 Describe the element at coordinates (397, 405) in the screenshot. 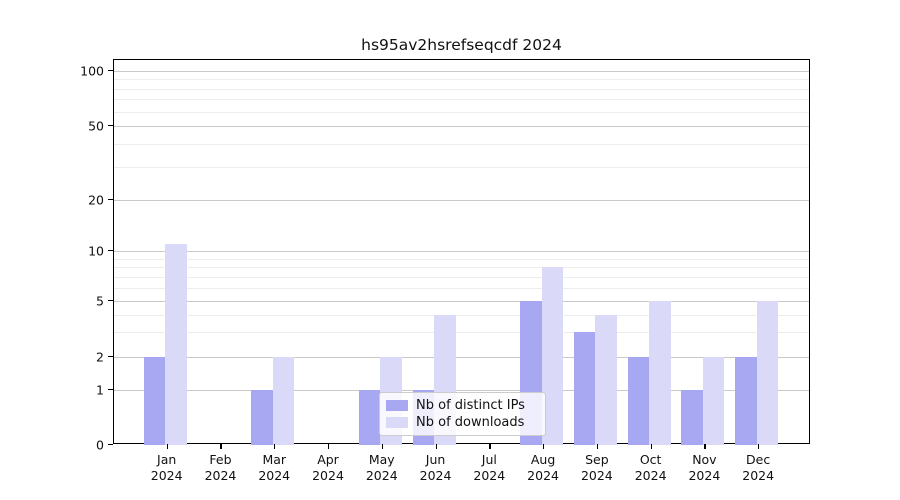

I see `legend-swatch-distinct-ips` at that location.